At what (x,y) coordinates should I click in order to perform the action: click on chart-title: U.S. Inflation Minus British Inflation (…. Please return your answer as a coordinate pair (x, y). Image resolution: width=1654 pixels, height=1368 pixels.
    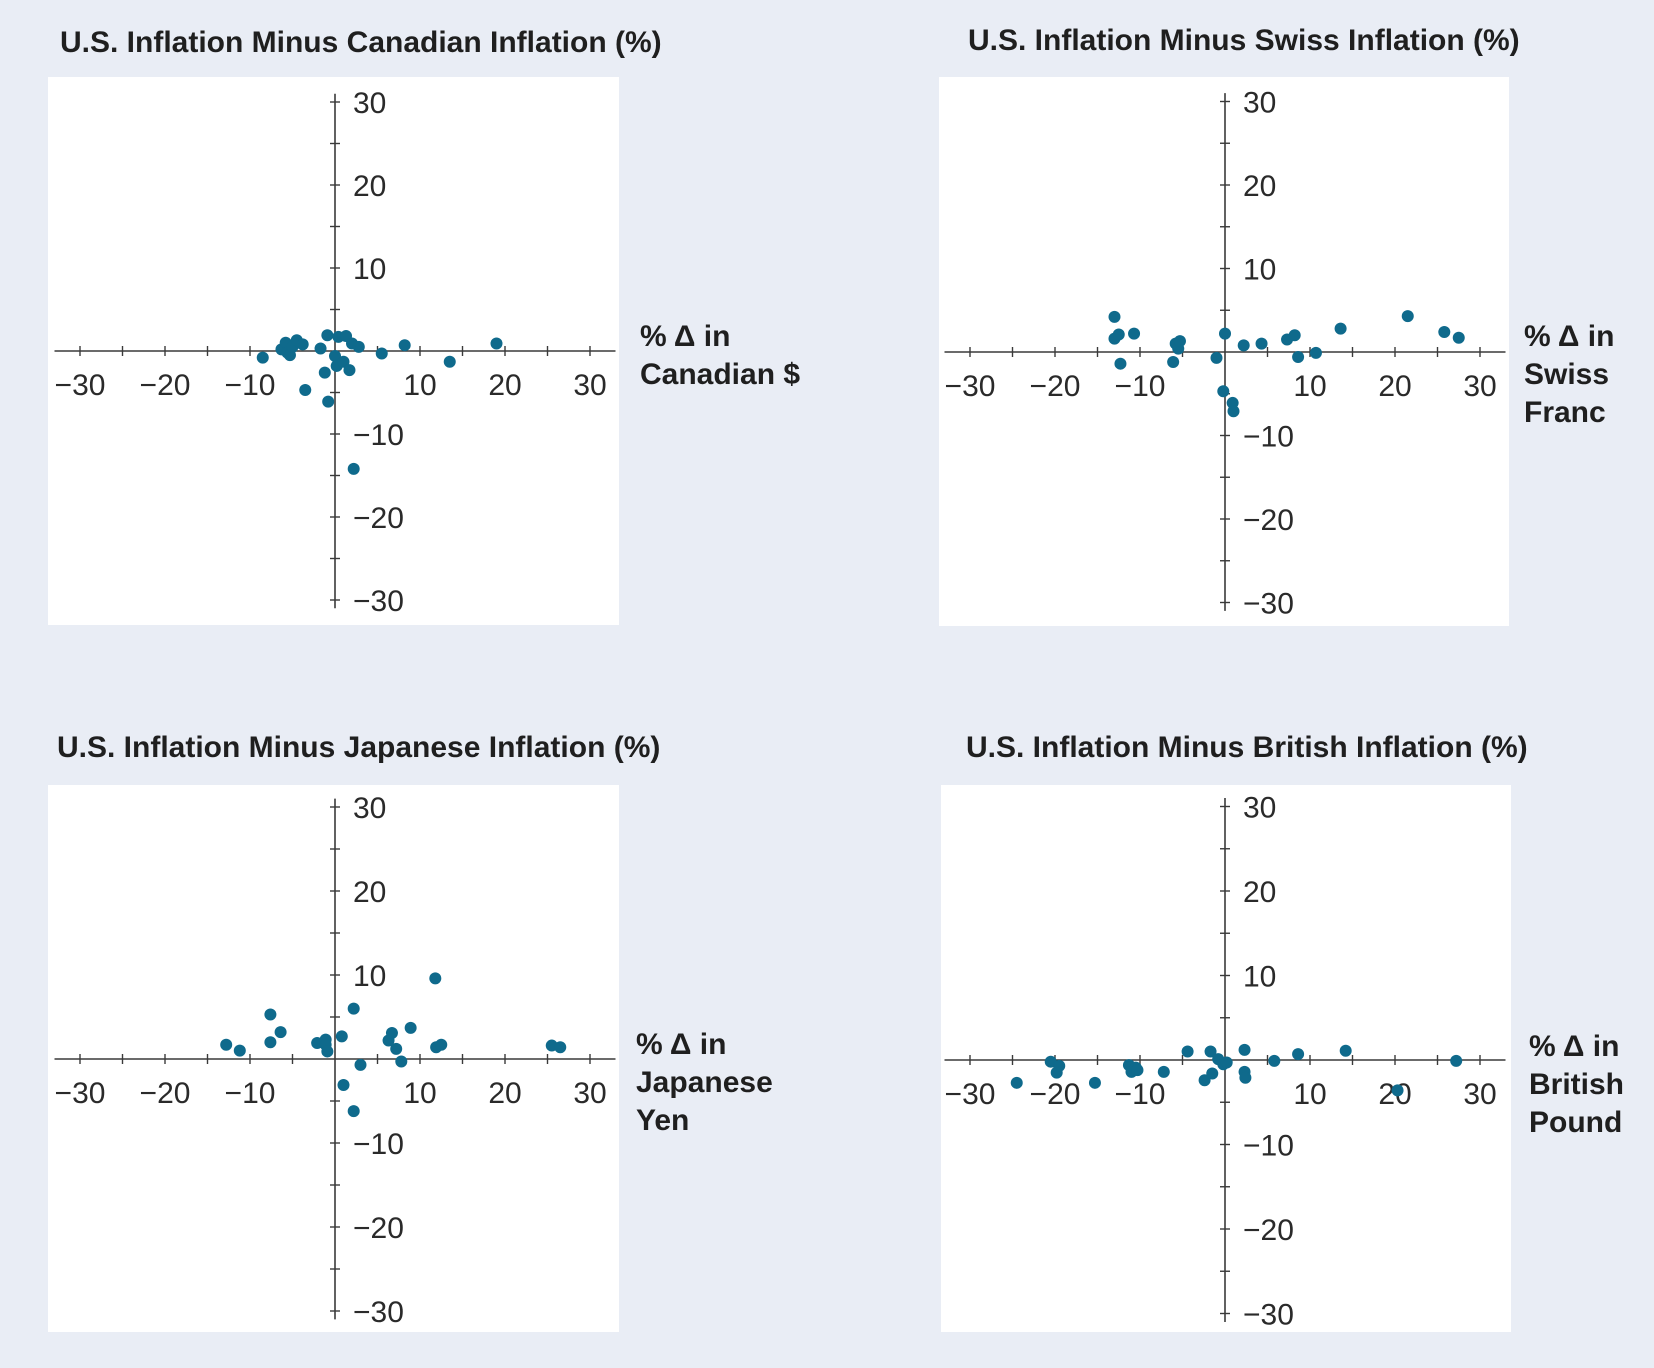
    Looking at the image, I should click on (1247, 747).